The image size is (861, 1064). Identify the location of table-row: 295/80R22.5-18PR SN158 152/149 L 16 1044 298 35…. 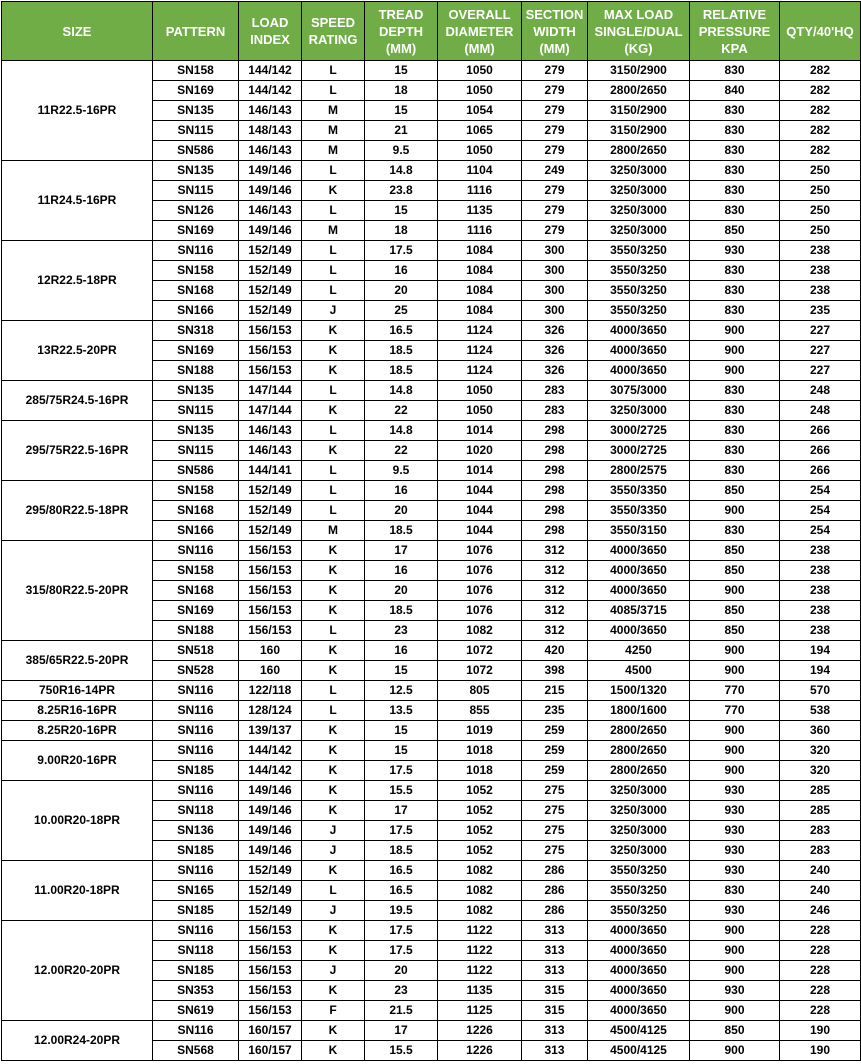
(431, 510).